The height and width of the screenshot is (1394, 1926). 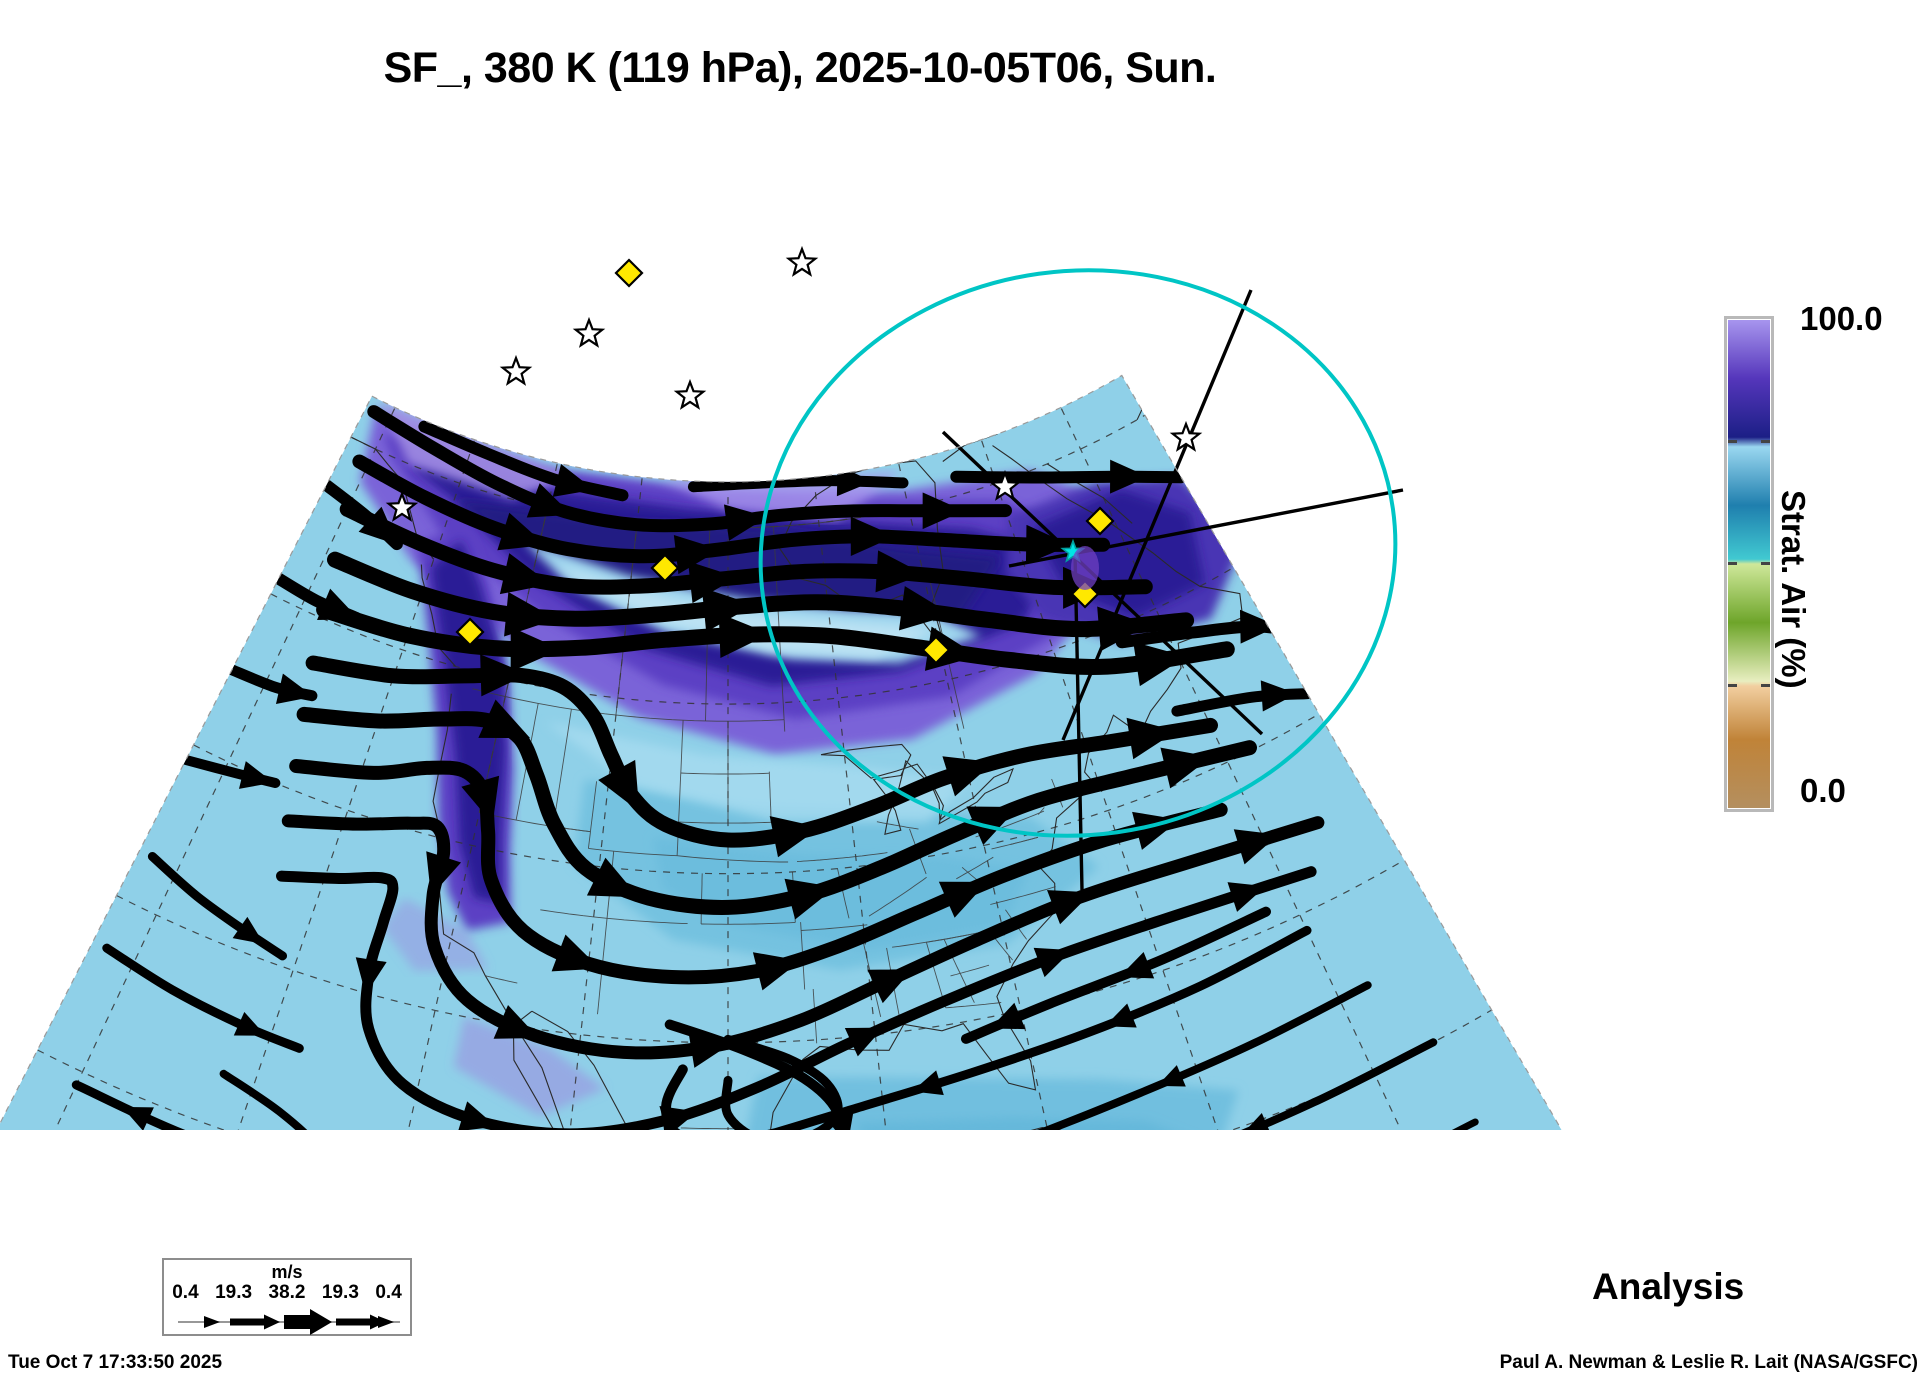 What do you see at coordinates (115, 1362) in the screenshot?
I see `generation-timestamp: Tue Oct 7 17:33:50 2025` at bounding box center [115, 1362].